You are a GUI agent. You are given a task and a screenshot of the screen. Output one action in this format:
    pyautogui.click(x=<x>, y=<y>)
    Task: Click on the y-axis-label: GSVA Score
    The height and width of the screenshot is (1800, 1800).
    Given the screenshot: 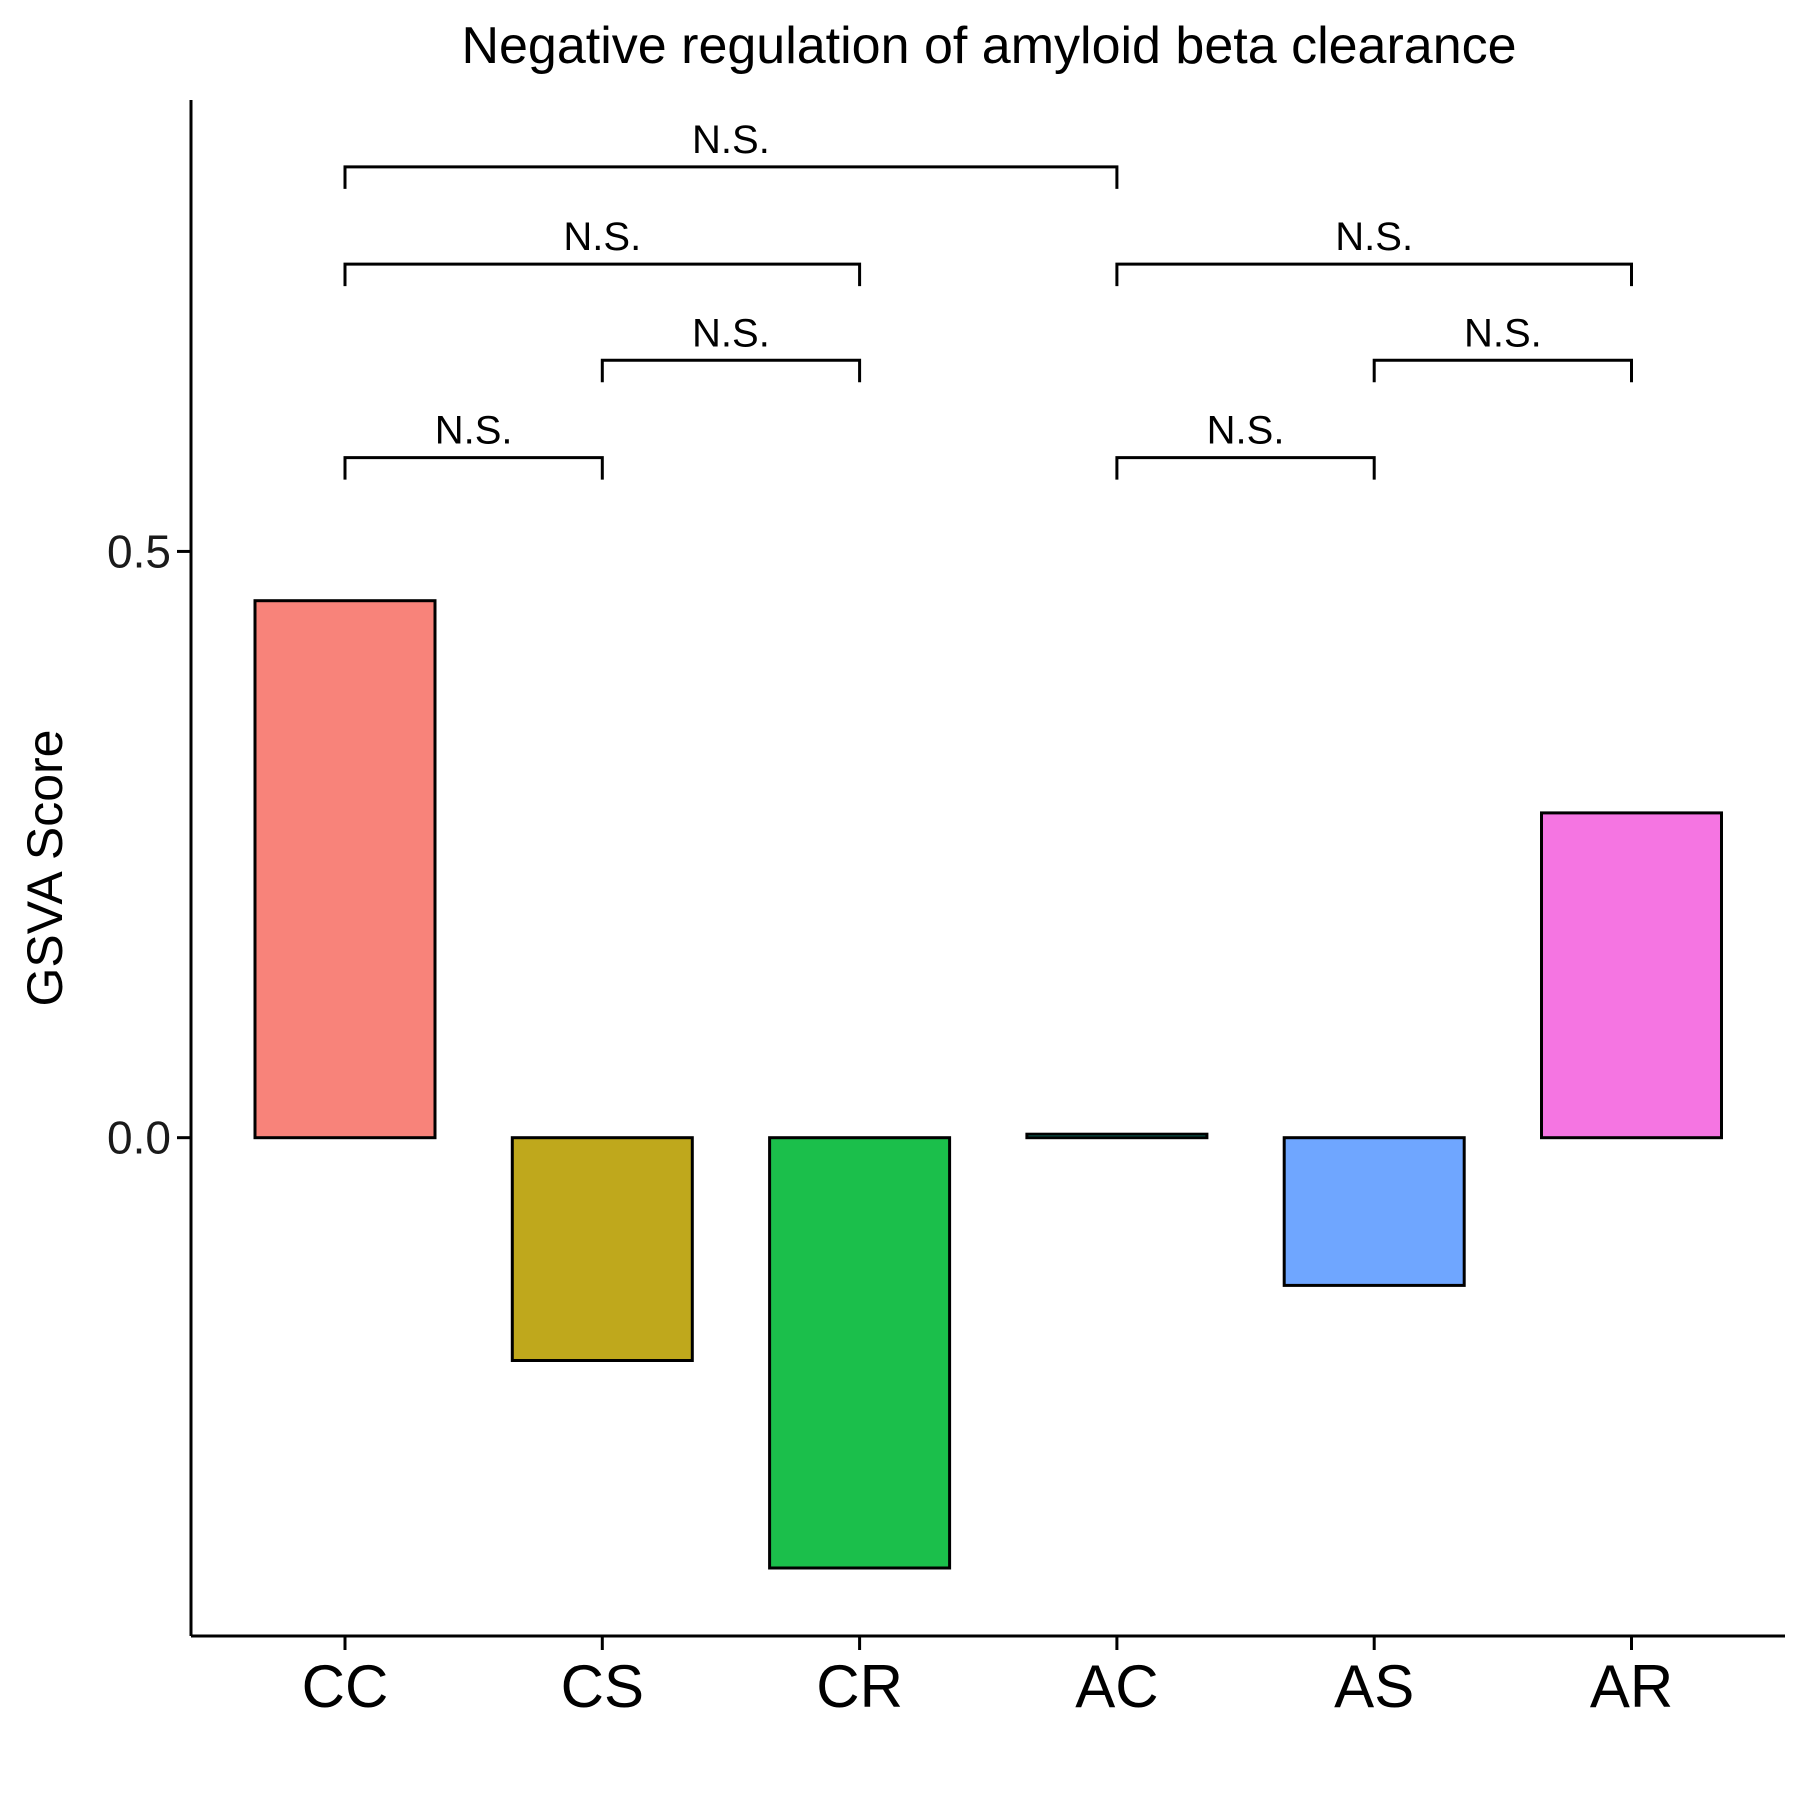 What is the action you would take?
    pyautogui.click(x=45, y=868)
    